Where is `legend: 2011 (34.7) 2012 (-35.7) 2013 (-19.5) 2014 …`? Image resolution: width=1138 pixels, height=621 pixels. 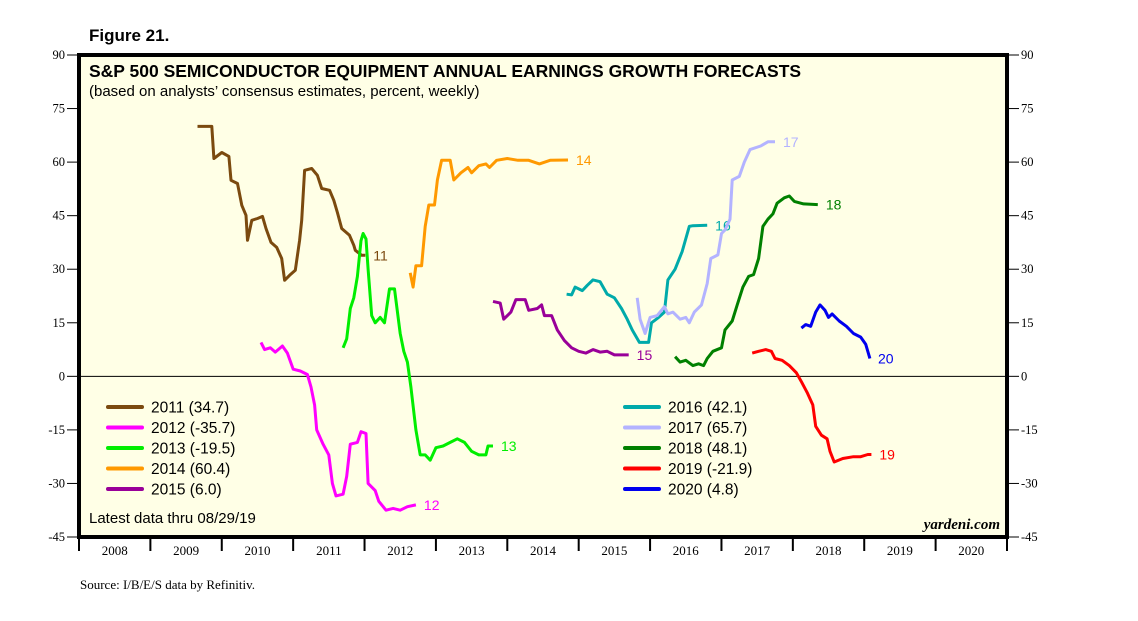 legend: 2011 (34.7) 2012 (-35.7) 2013 (-19.5) 2014 … is located at coordinates (429, 449).